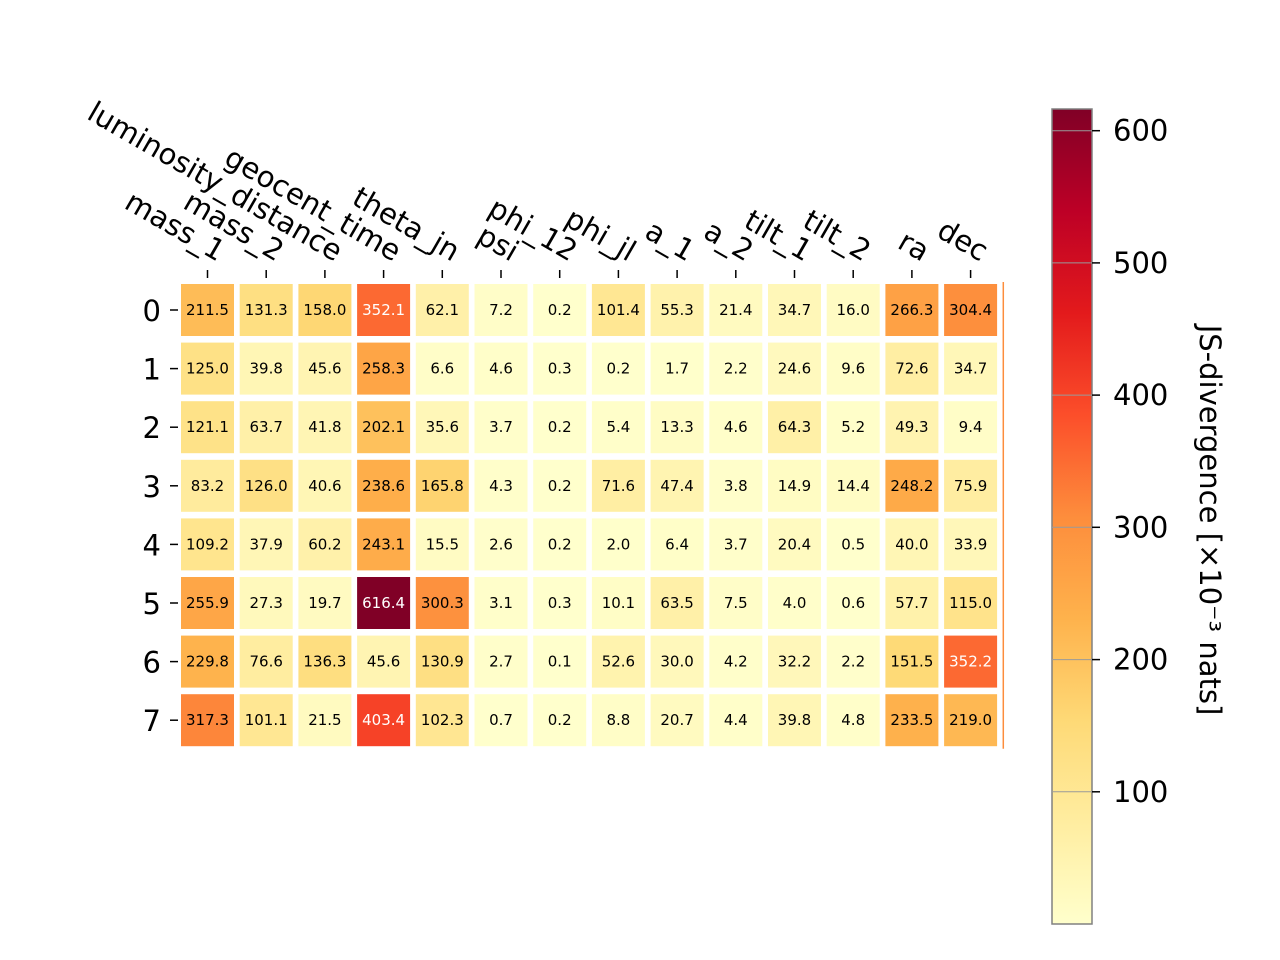 Image resolution: width=1280 pixels, height=960 pixels. What do you see at coordinates (442, 427) in the screenshot?
I see `cell-value-label: 35.6` at bounding box center [442, 427].